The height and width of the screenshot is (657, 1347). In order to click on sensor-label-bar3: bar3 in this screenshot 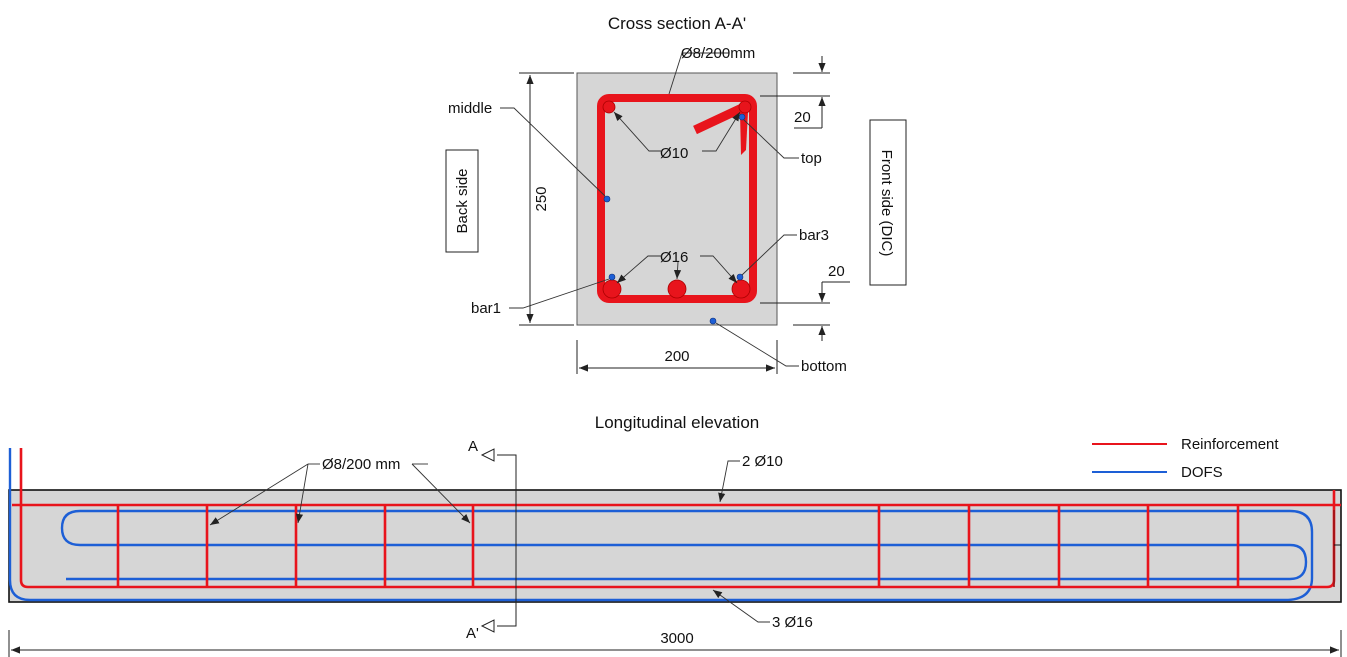, I will do `click(814, 235)`.